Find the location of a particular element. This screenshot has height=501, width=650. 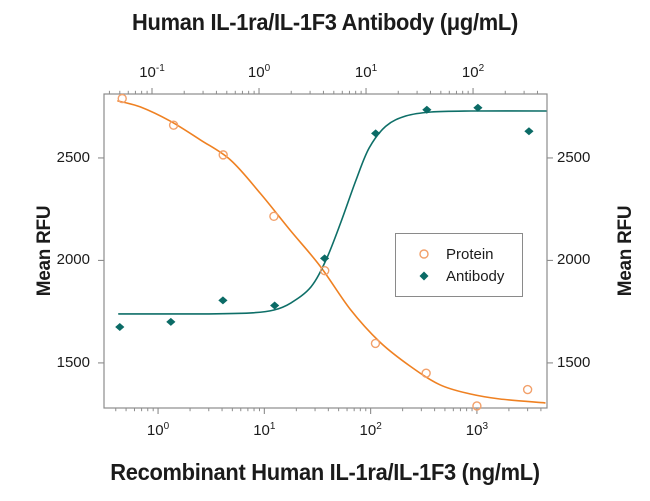

bottom-axis-title: Recombinant Human IL-1ra/IL-1F3 (ng/mL) is located at coordinates (325, 472).